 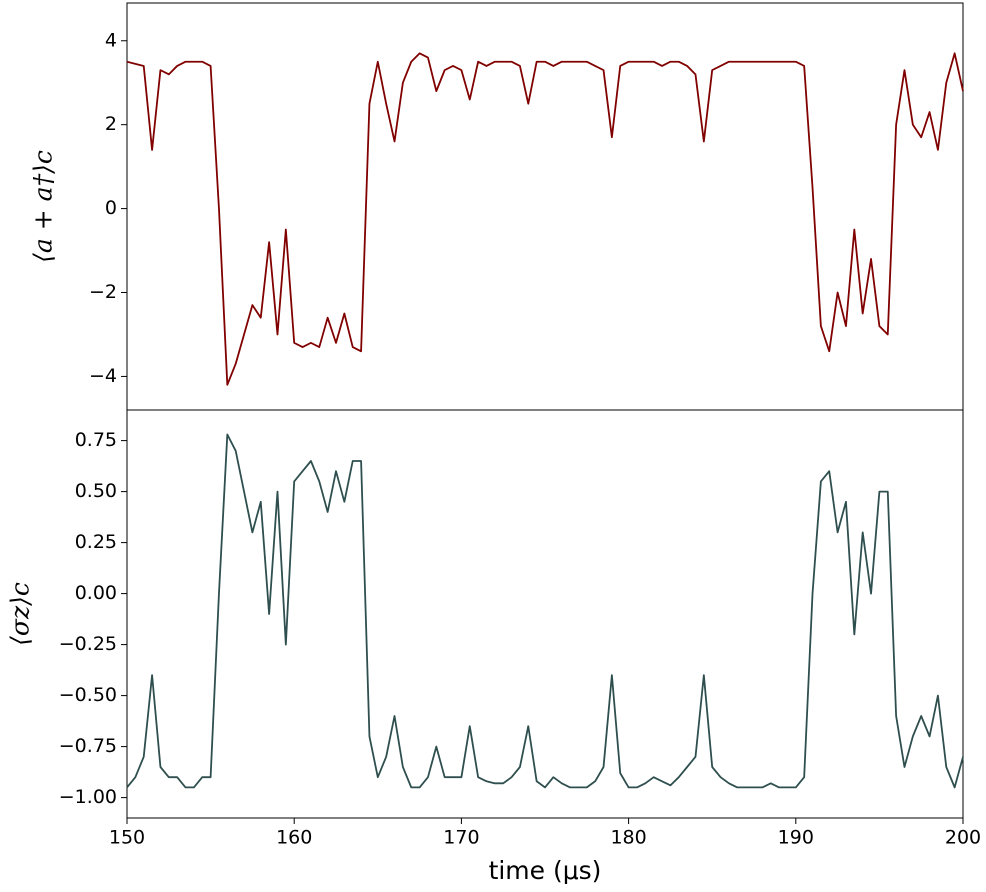 I want to click on y-tick-label: 0.50, so click(x=96, y=491).